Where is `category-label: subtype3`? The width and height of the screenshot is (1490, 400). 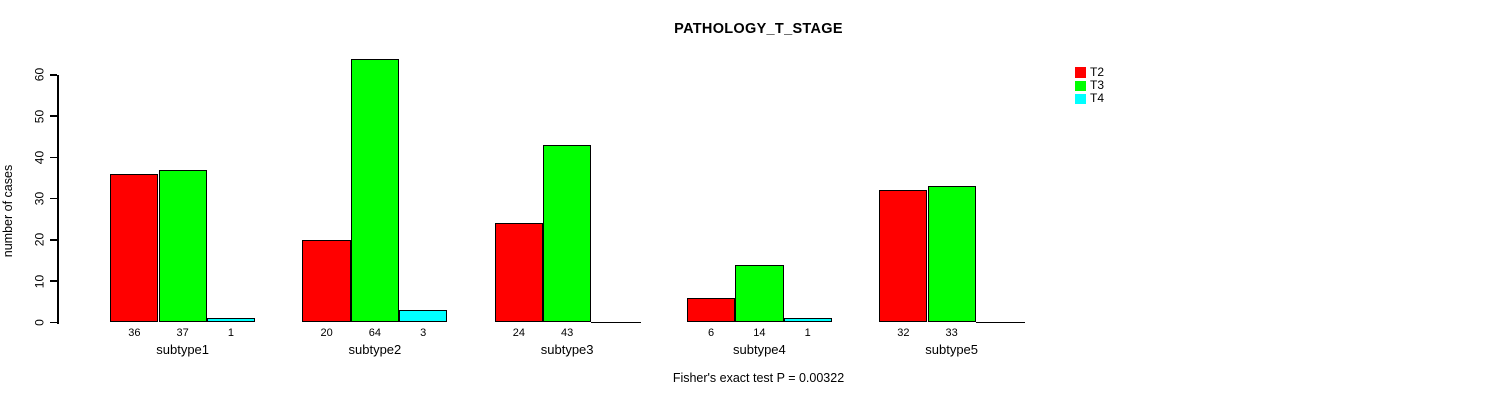
category-label: subtype3 is located at coordinates (567, 349).